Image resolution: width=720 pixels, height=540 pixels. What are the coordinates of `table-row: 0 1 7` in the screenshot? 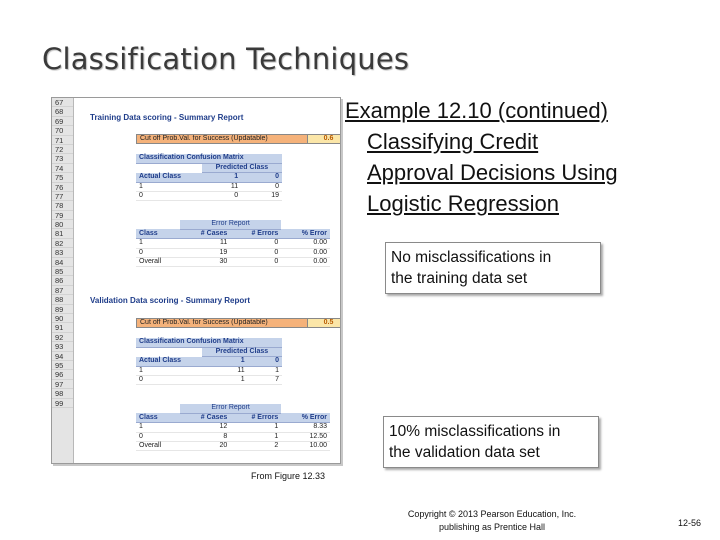 It's located at (209, 380).